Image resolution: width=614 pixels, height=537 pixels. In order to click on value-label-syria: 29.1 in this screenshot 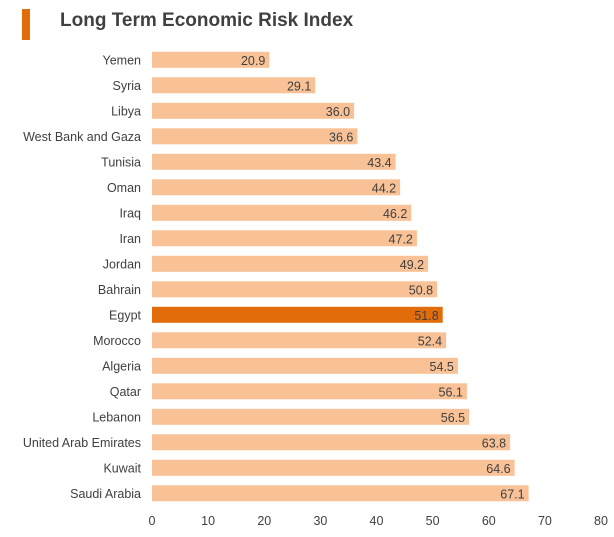, I will do `click(299, 86)`.